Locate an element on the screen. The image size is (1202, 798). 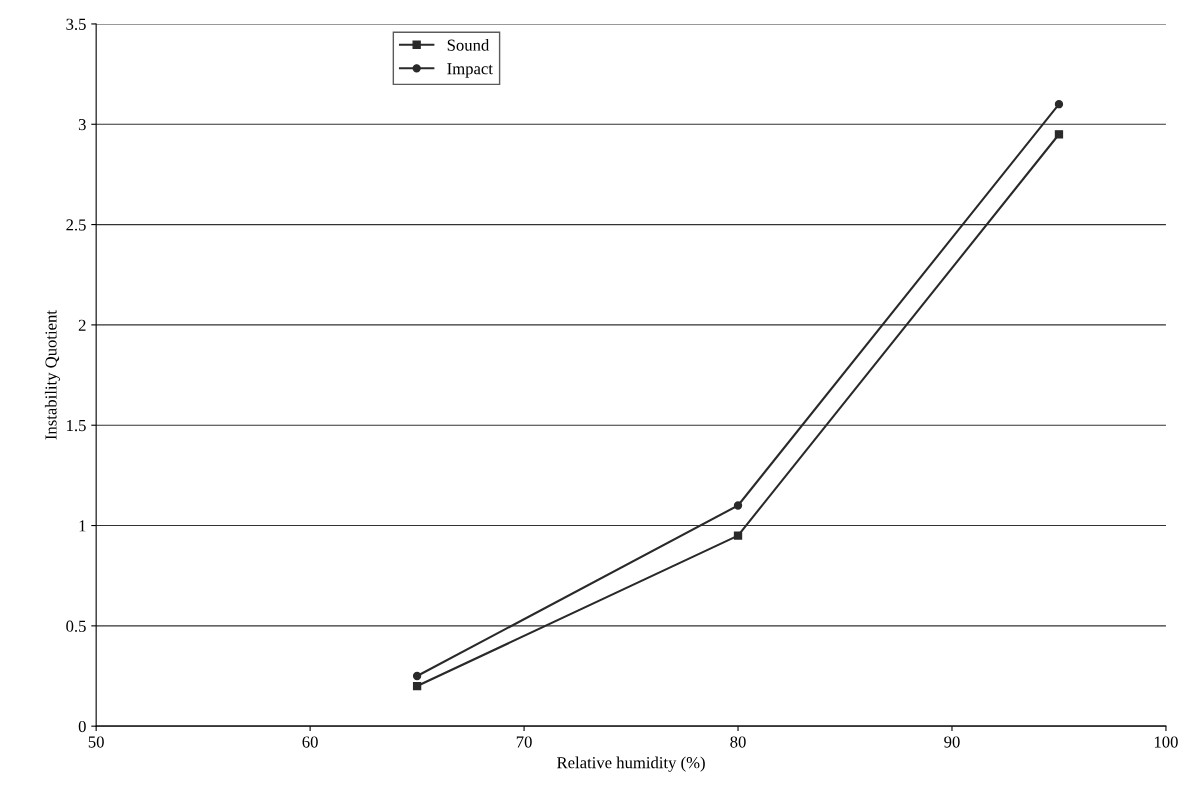
x-tick-label: 50 is located at coordinates (96, 742).